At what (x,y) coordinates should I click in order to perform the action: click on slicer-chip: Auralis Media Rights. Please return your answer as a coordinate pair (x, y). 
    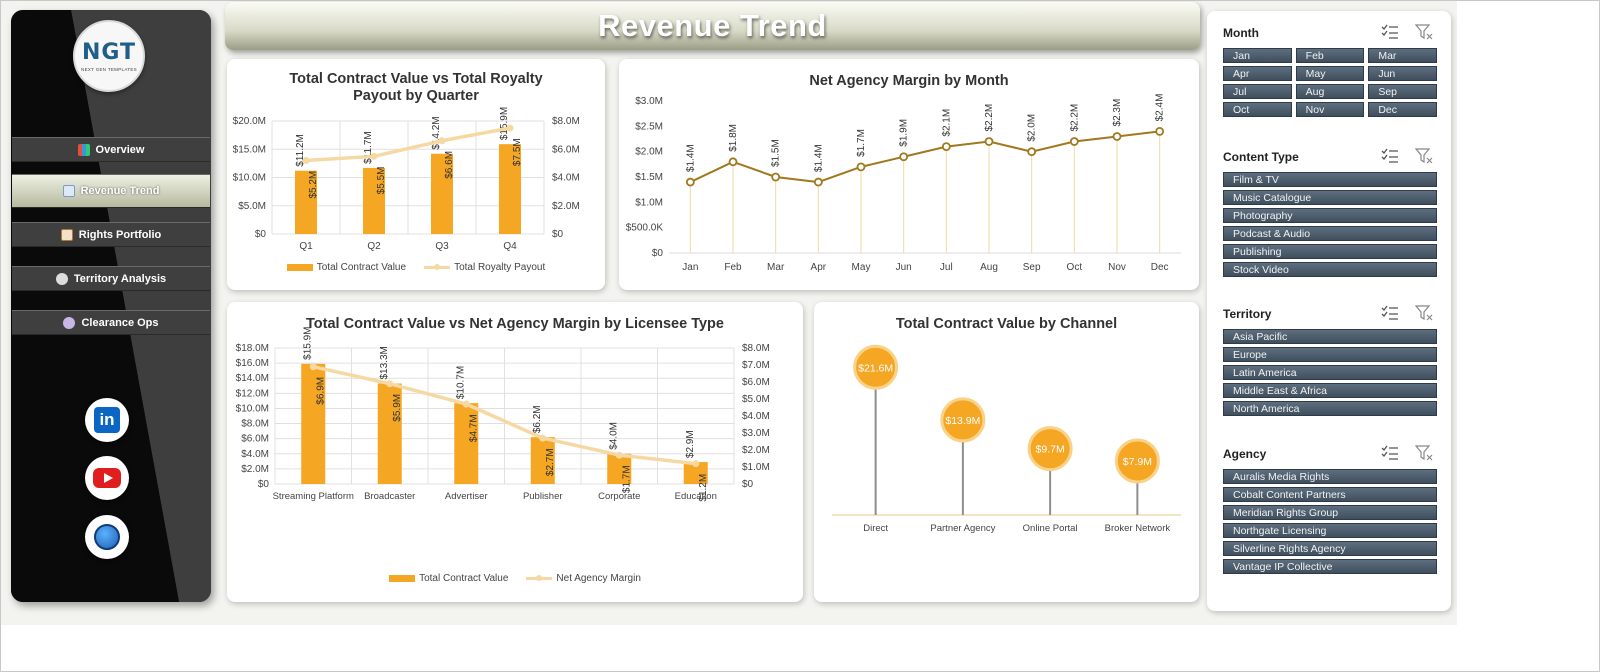
    Looking at the image, I should click on (1330, 476).